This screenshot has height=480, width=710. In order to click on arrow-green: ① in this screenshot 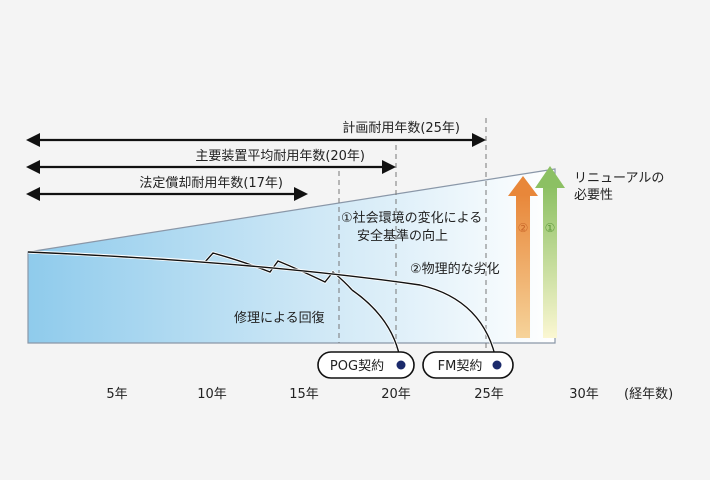, I will do `click(550, 252)`.